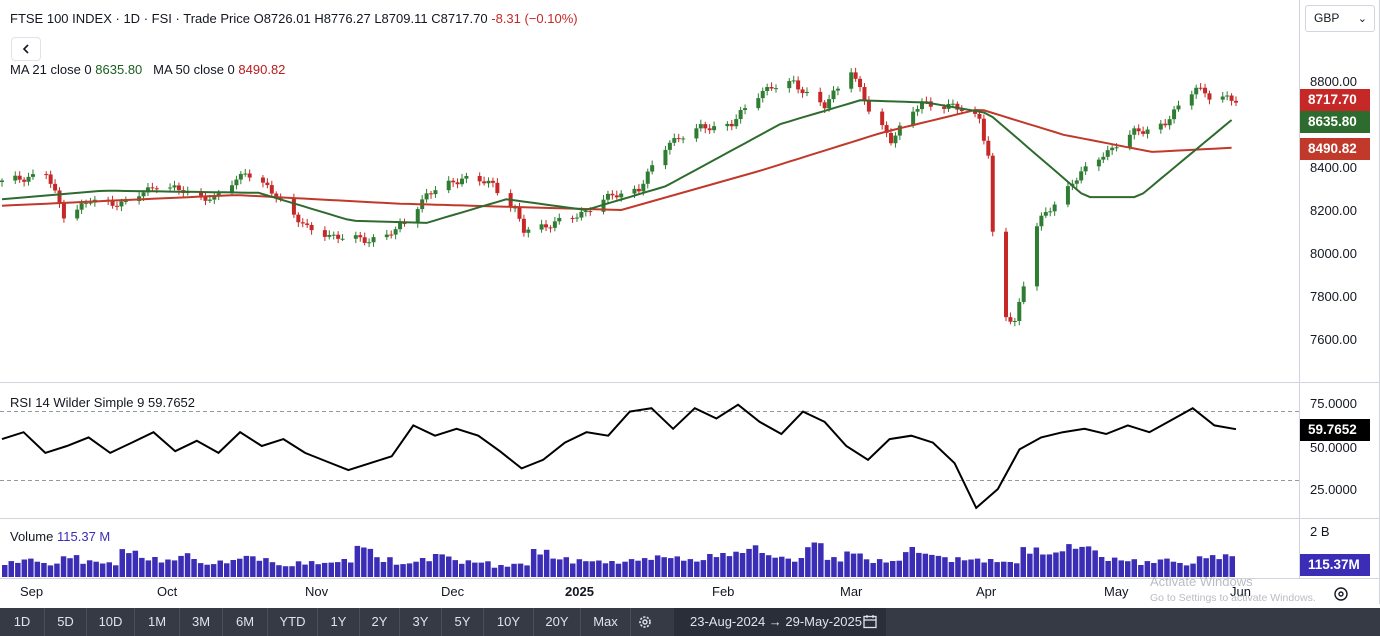 The image size is (1380, 636). Describe the element at coordinates (557, 622) in the screenshot. I see `range-20y-button: 20Y` at that location.